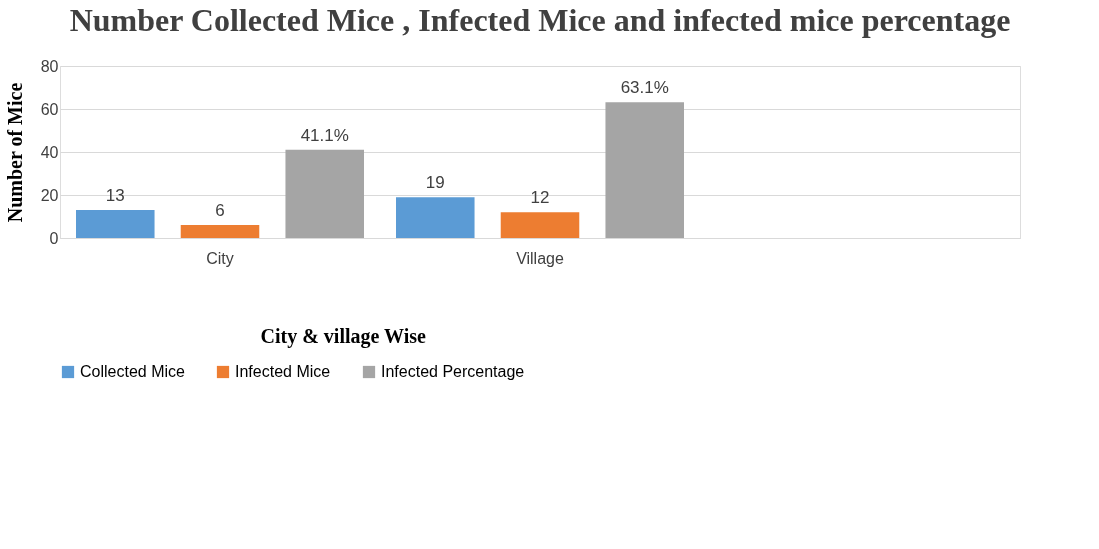 This screenshot has width=1099, height=549. Describe the element at coordinates (49, 66) in the screenshot. I see `y-tick-label: 80` at that location.